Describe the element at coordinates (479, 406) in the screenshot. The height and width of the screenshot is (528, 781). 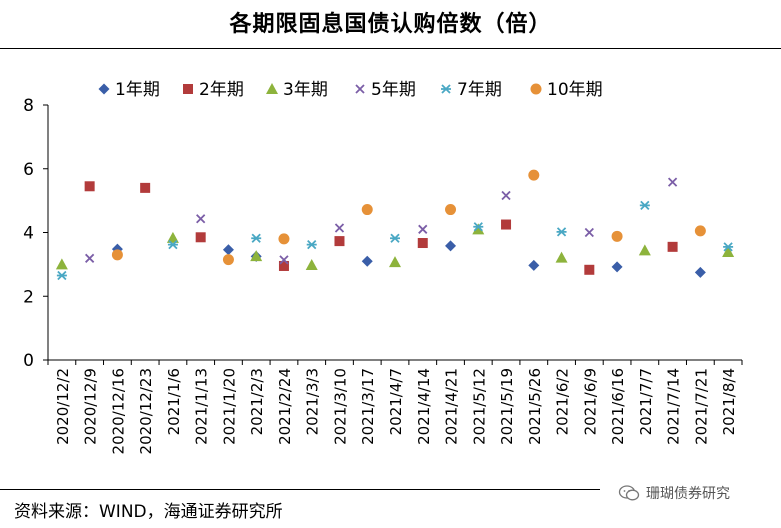
I see `x-tick-label: 2021/5/12` at that location.